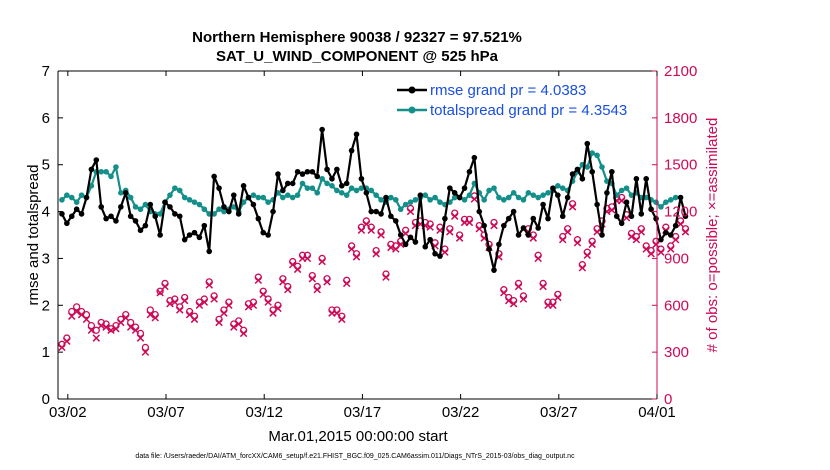 This screenshot has width=830, height=470. What do you see at coordinates (358, 436) in the screenshot?
I see `x-axis-label: Mar.01,2015 00:00:00 start` at bounding box center [358, 436].